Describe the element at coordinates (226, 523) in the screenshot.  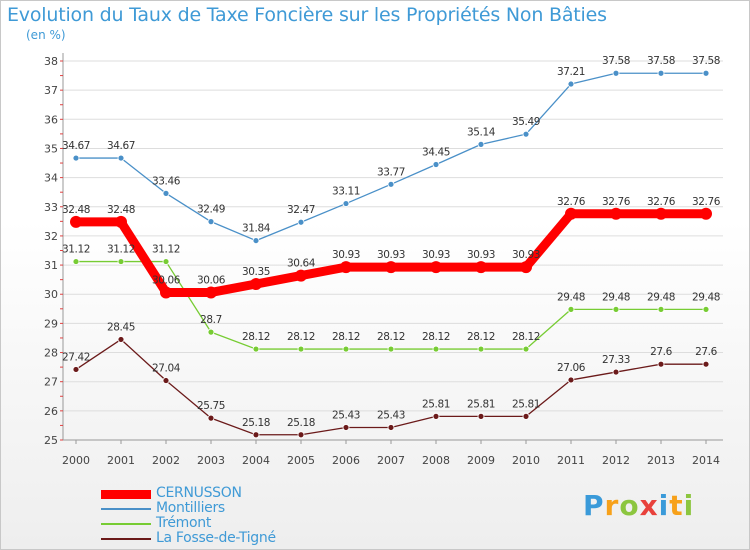
I see `legend-item: Trémont` at that location.